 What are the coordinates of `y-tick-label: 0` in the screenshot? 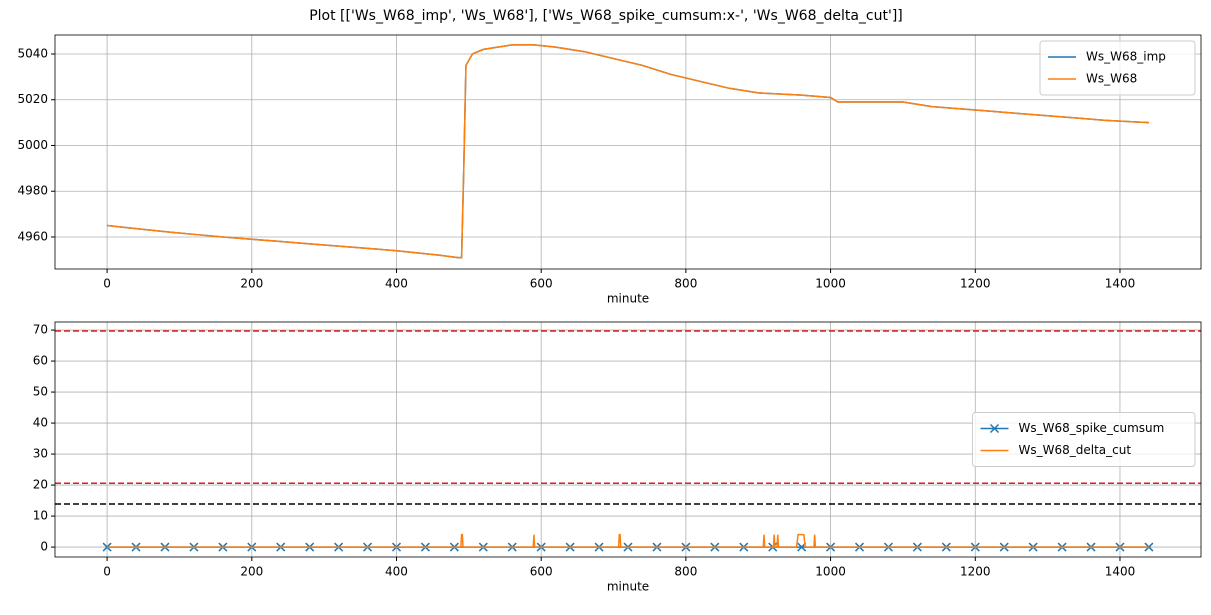 It's located at (44, 547).